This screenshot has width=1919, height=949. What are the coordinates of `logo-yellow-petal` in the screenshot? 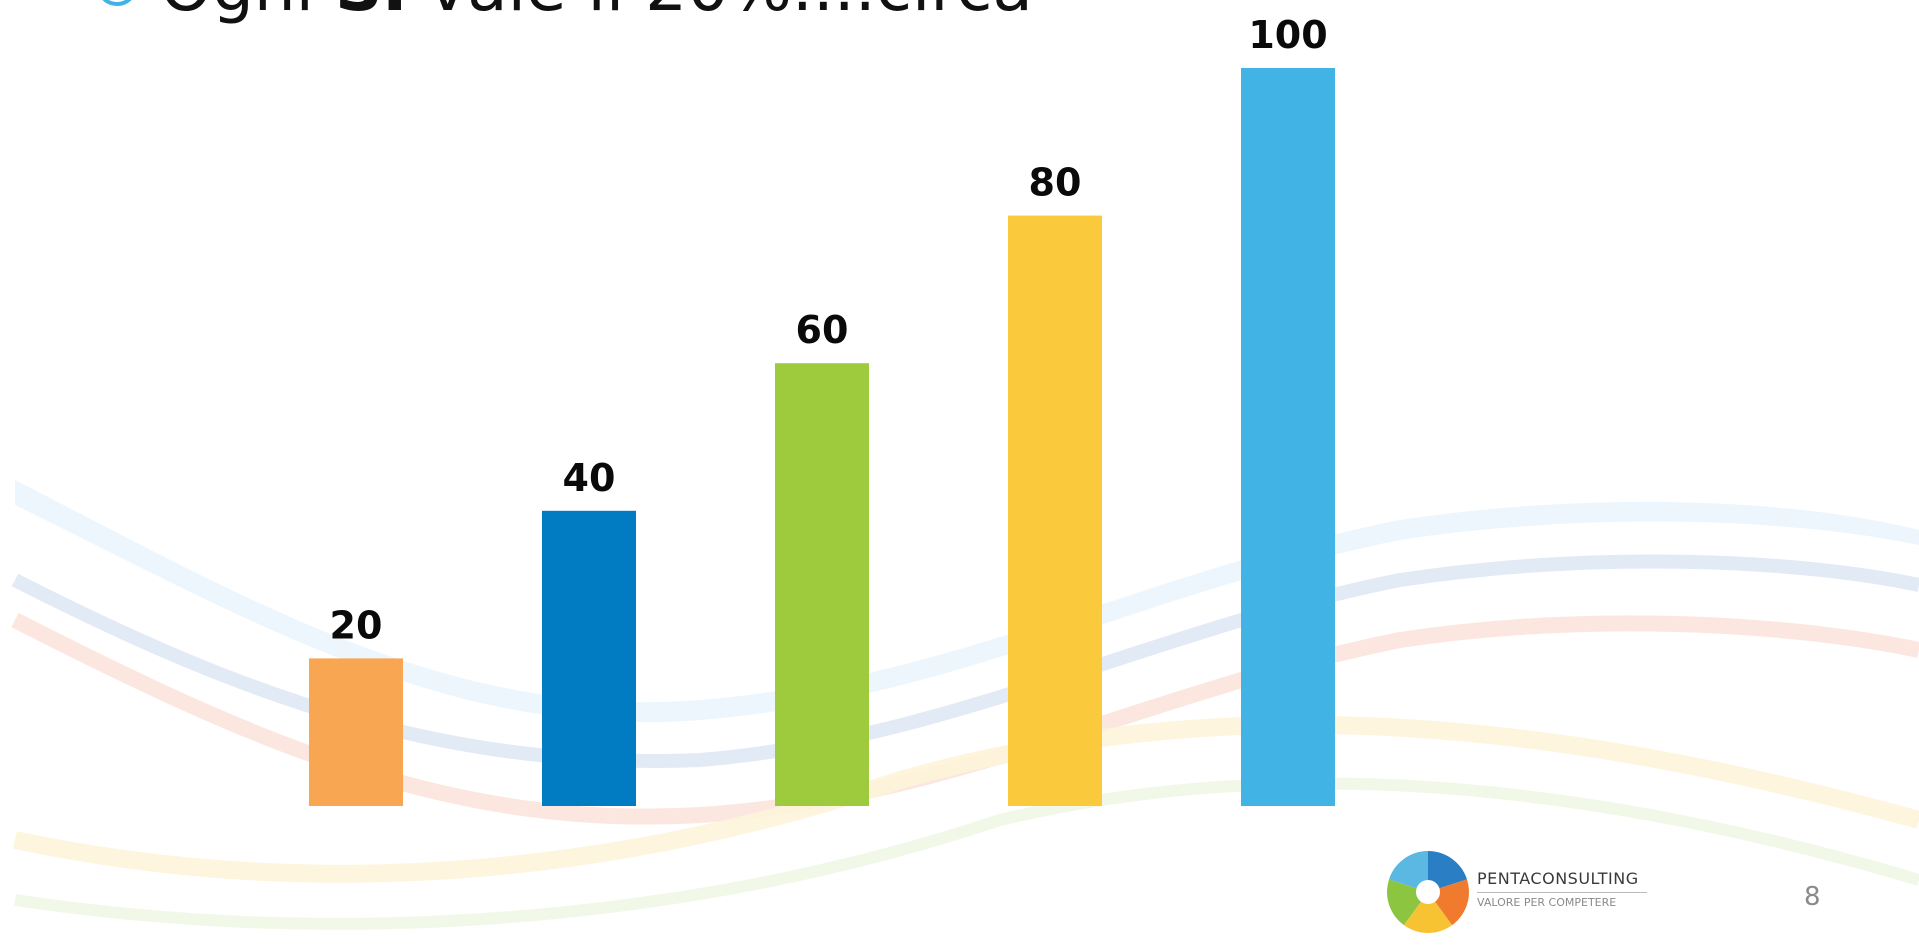 It's located at (1428, 913).